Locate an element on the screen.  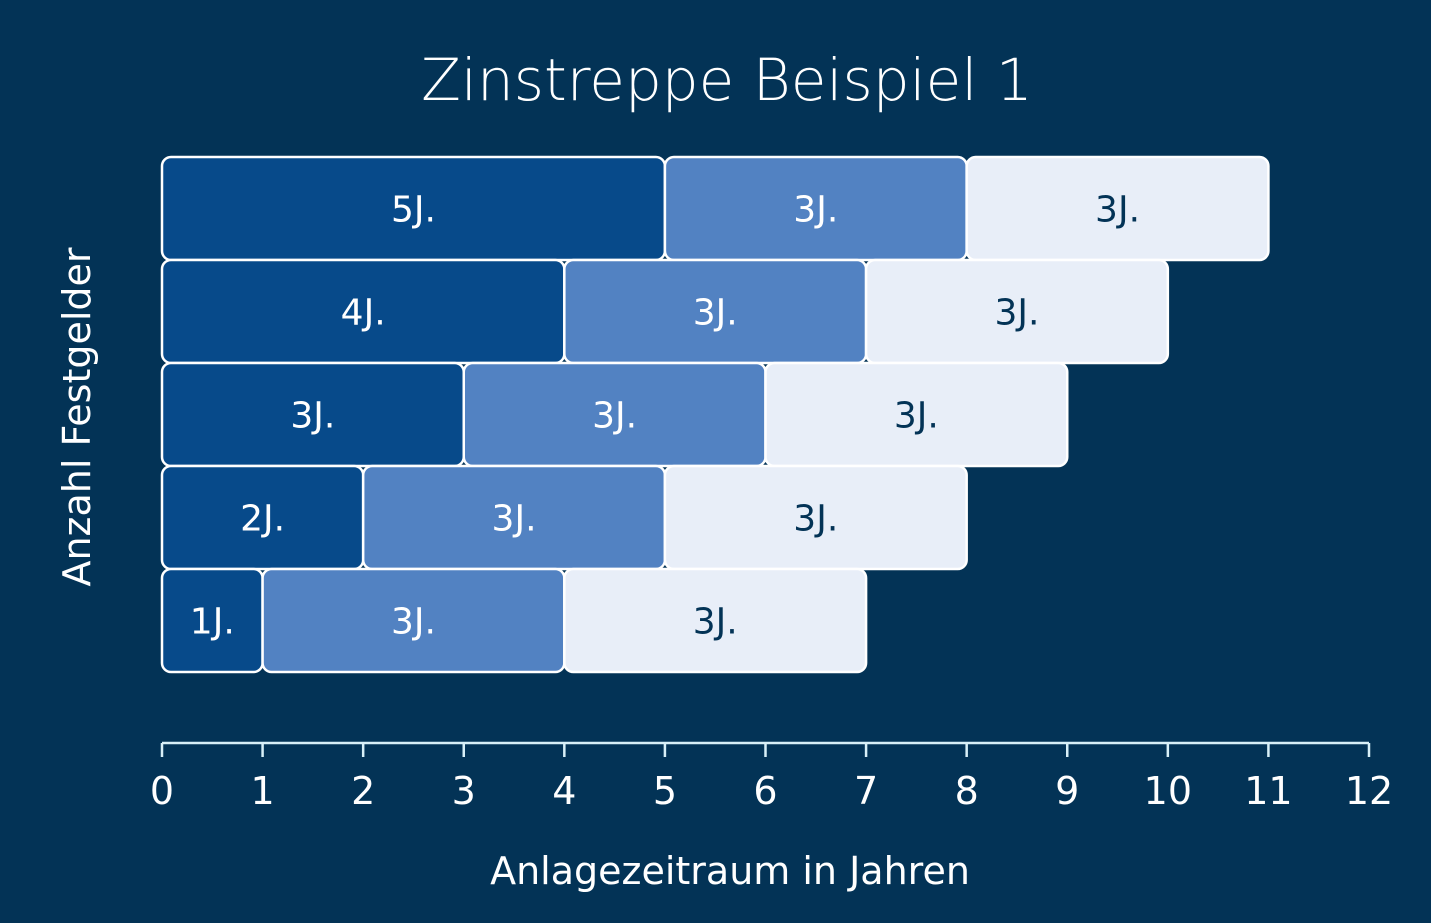
x-tick-label: 12 is located at coordinates (1369, 791).